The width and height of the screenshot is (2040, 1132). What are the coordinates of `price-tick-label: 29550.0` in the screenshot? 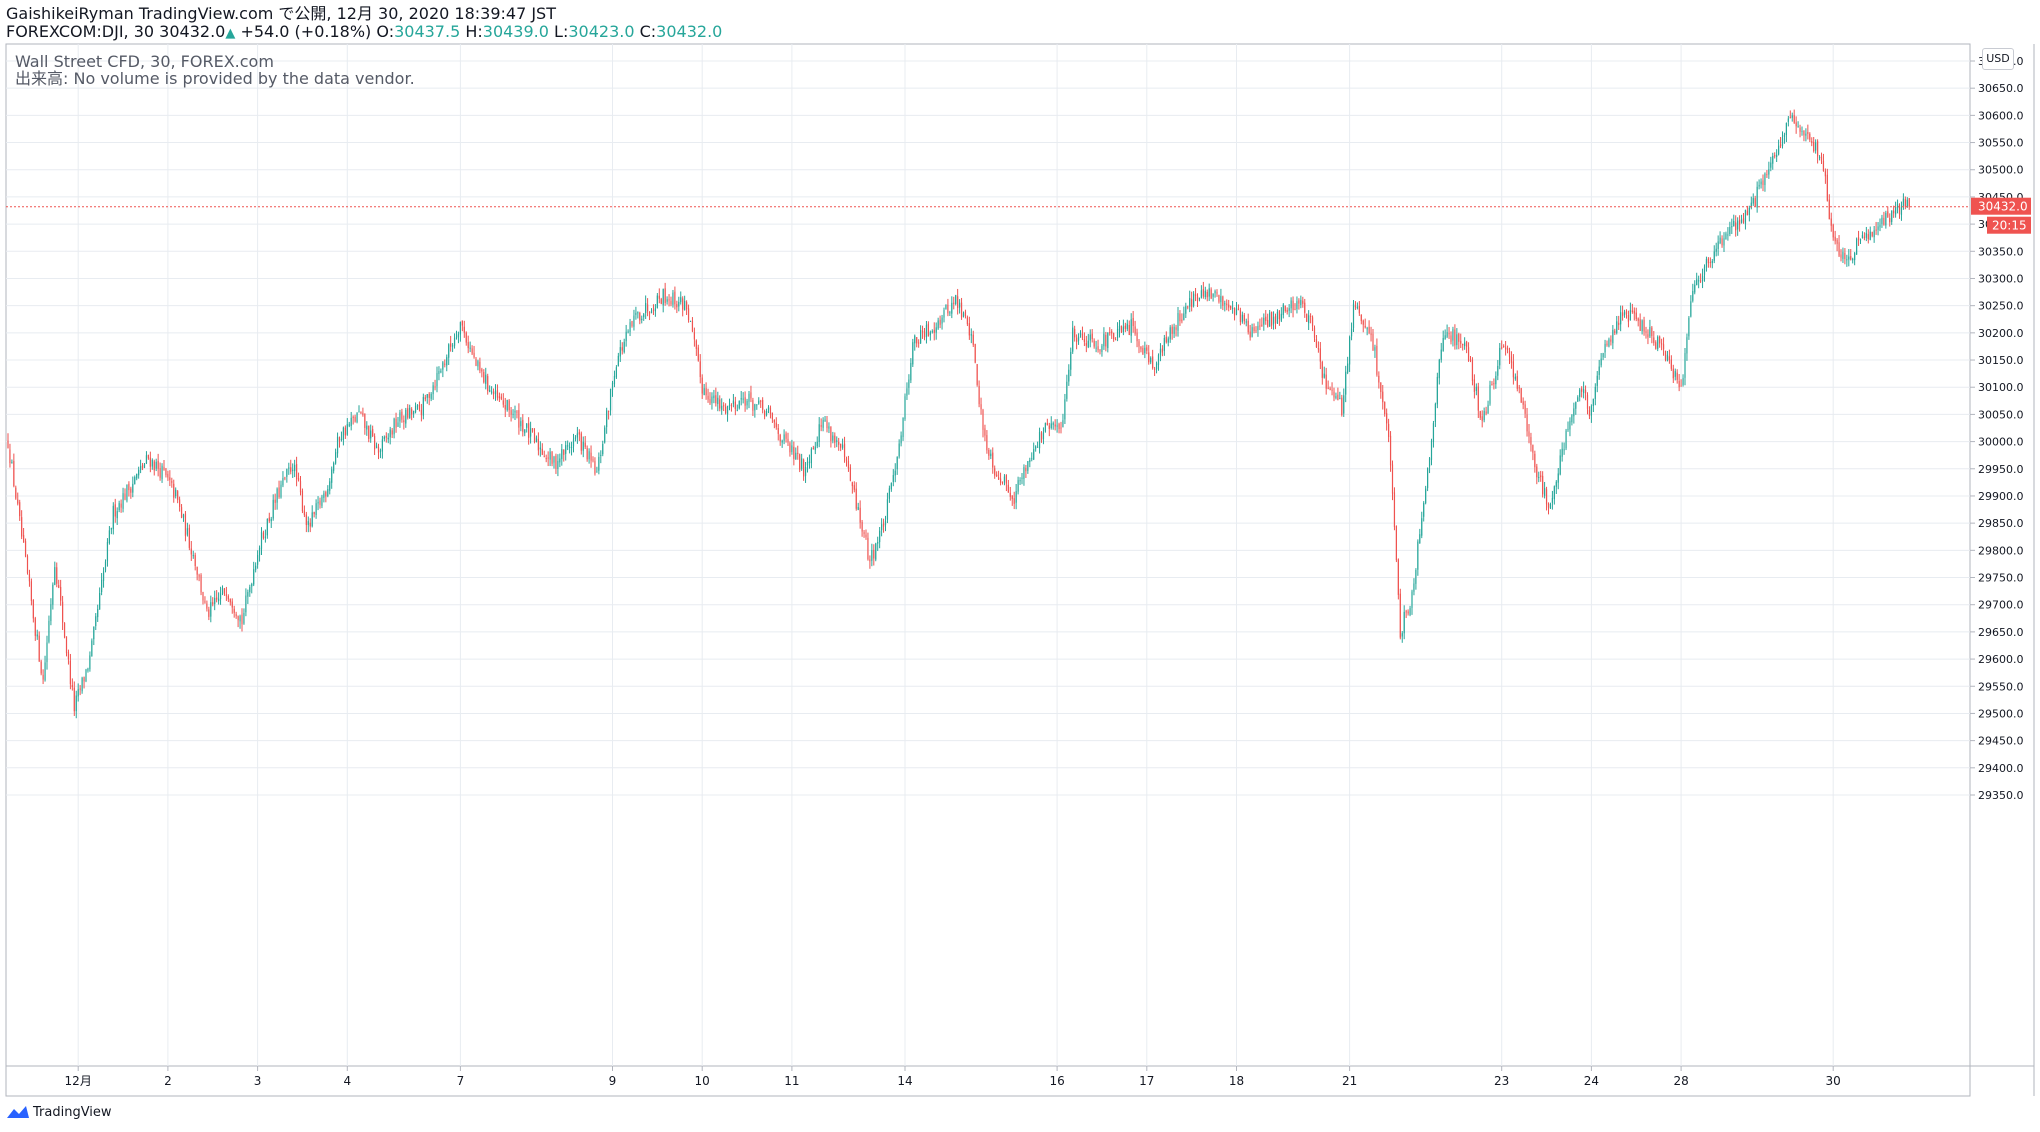 It's located at (2001, 686).